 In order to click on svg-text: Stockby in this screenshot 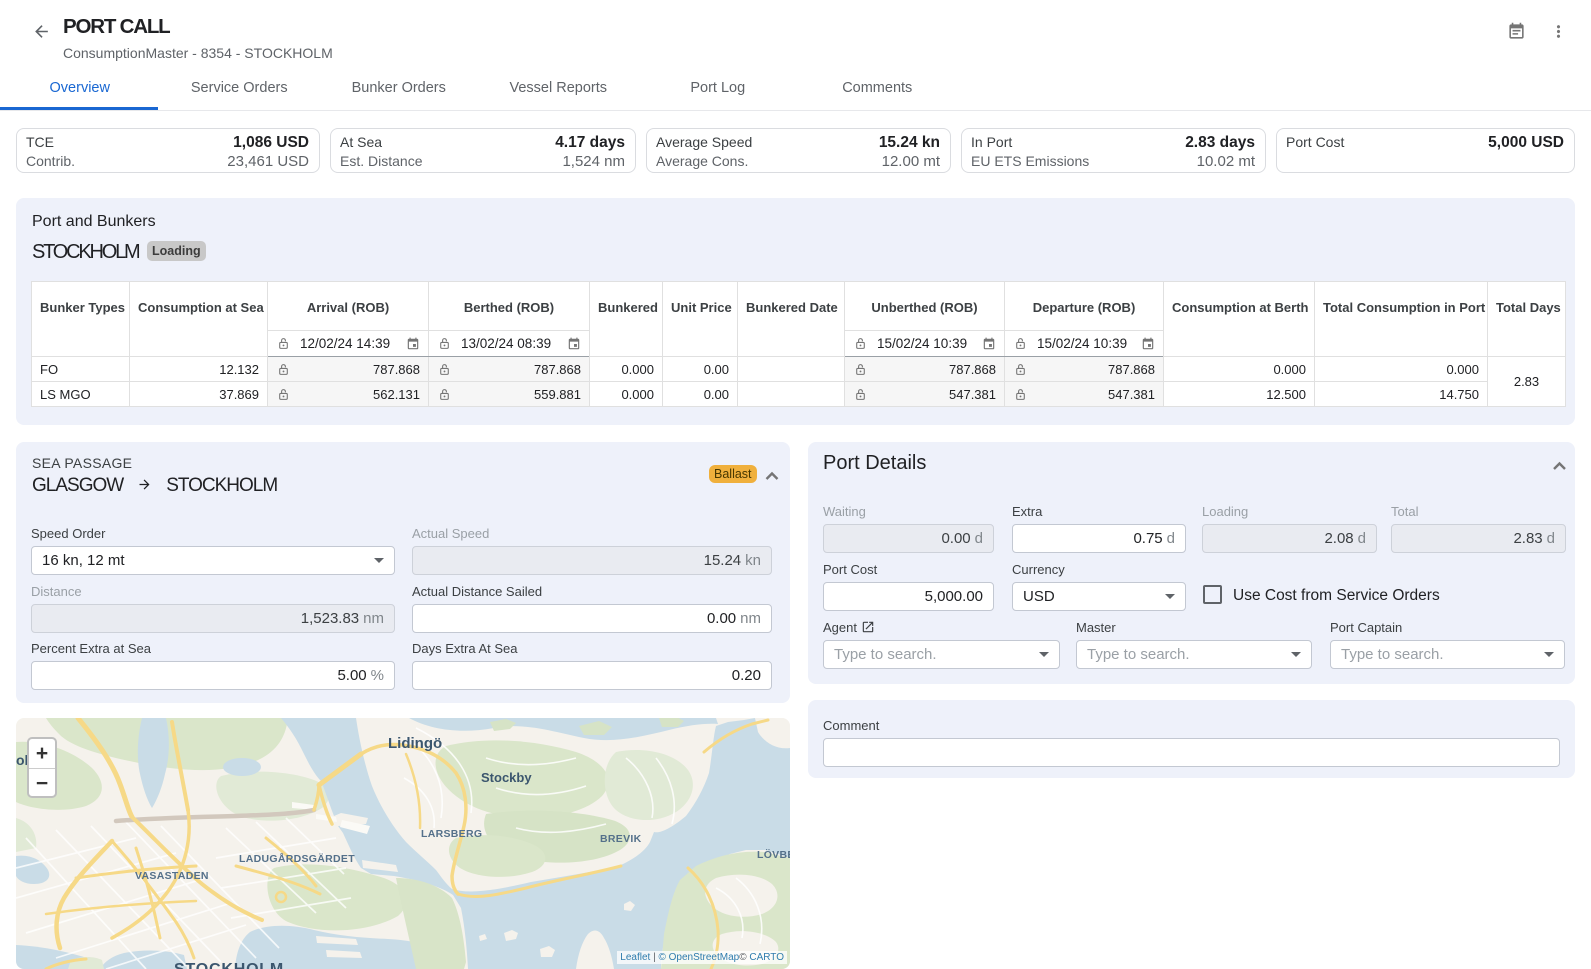, I will do `click(506, 777)`.